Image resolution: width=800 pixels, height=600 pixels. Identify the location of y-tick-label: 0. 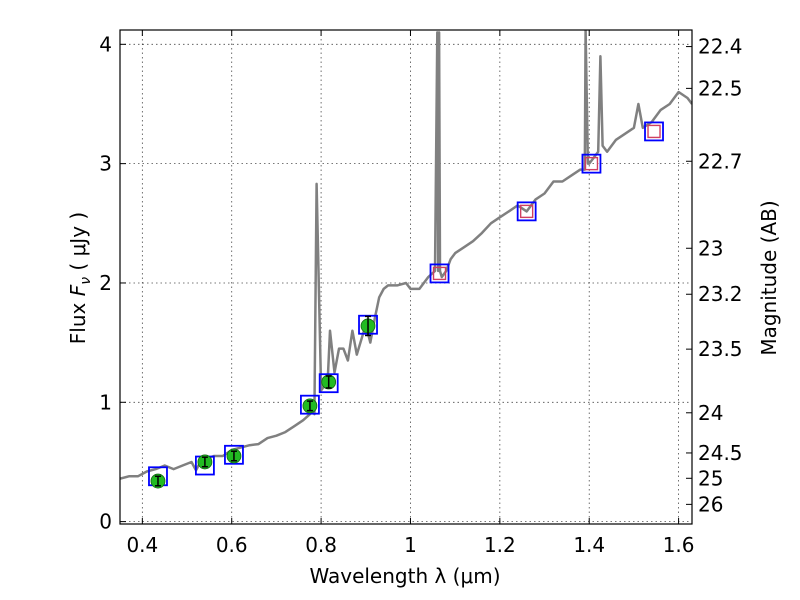
(105, 522).